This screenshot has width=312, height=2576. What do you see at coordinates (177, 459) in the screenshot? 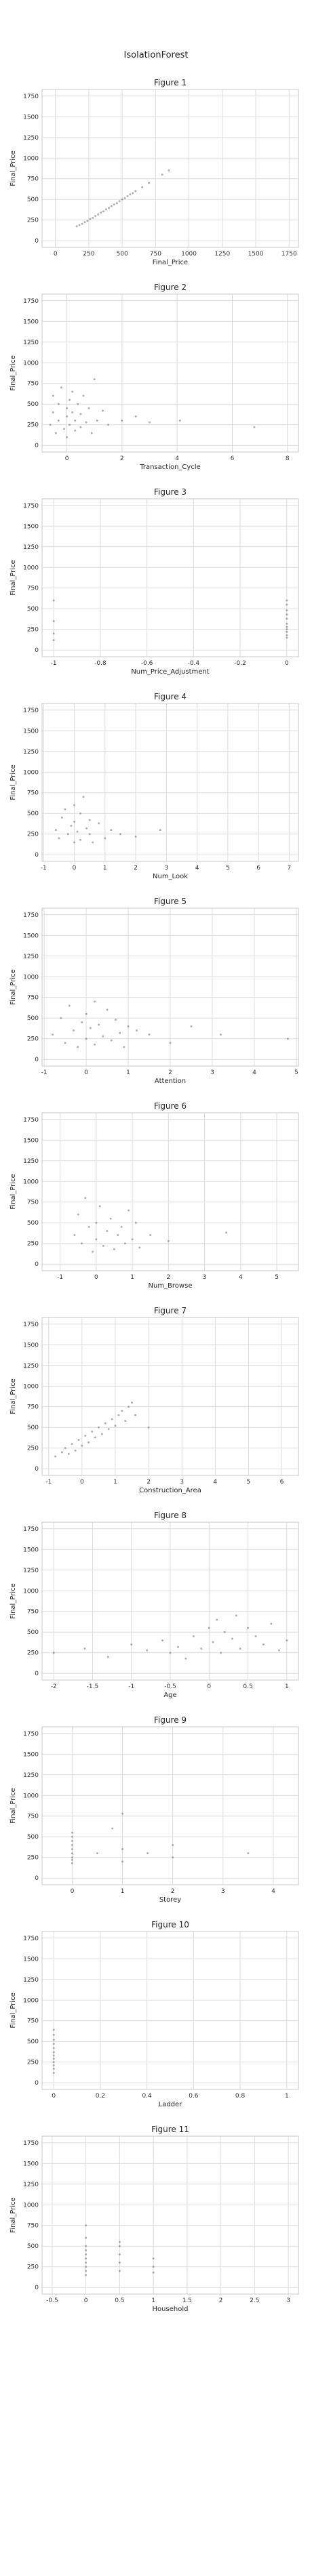
I see `x-tick-label: 4` at bounding box center [177, 459].